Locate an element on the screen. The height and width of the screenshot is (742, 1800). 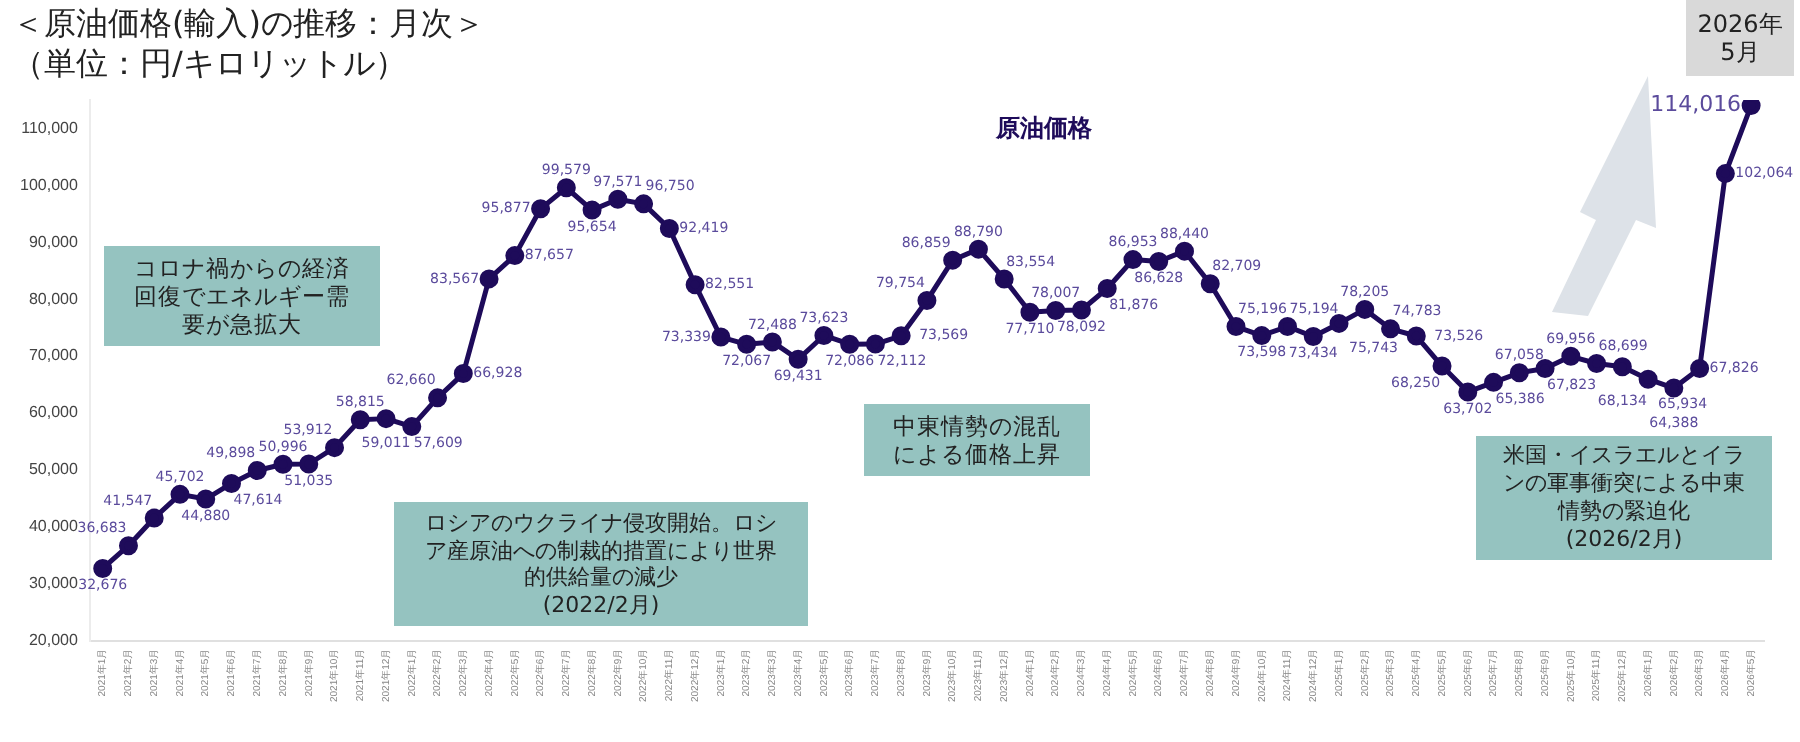
text: 2026年5月 is located at coordinates (1740, 38).